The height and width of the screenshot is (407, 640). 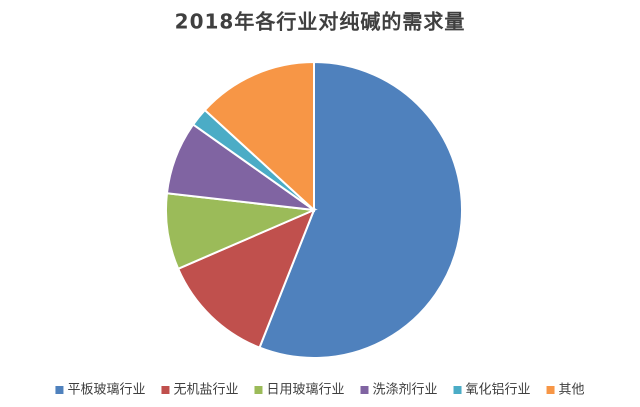 What do you see at coordinates (572, 390) in the screenshot?
I see `legend-label: 其他` at bounding box center [572, 390].